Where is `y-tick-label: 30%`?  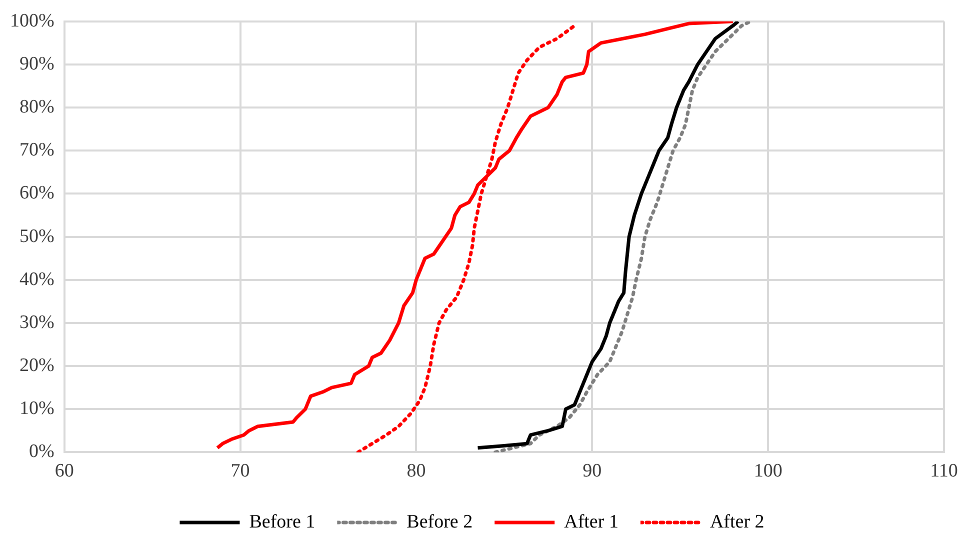
y-tick-label: 30% is located at coordinates (37, 322).